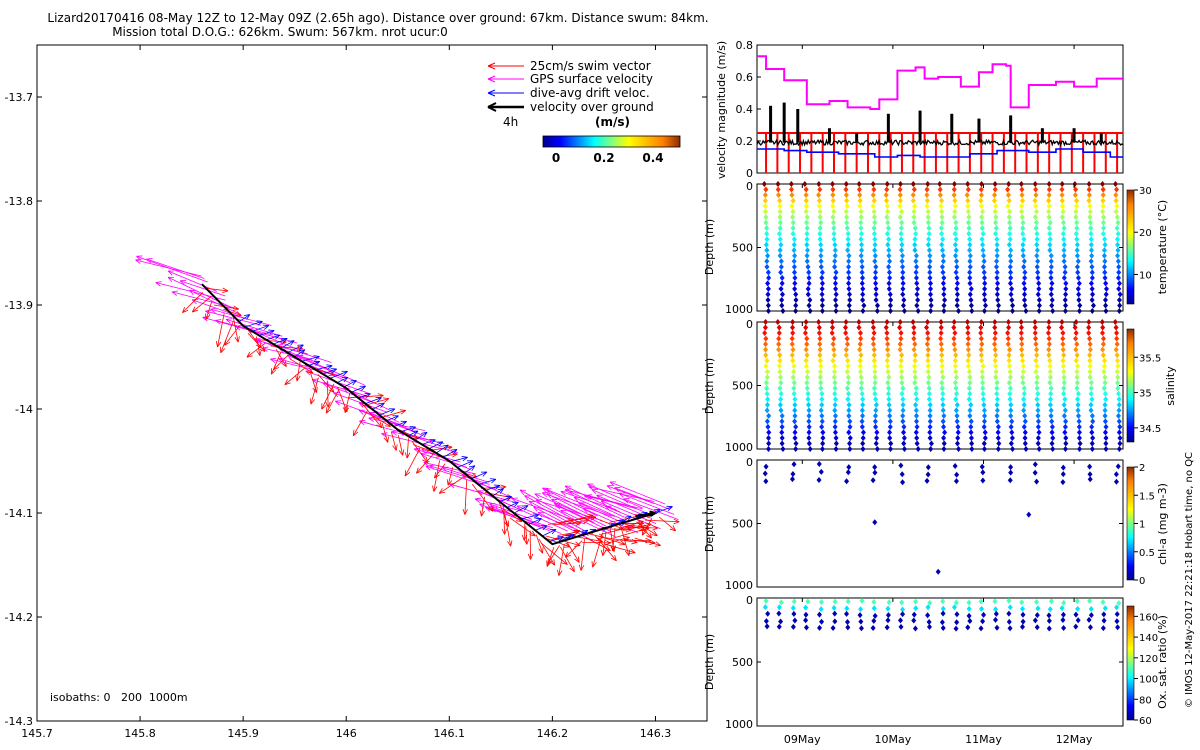 The height and width of the screenshot is (750, 1200). What do you see at coordinates (538, 521) in the screenshot?
I see `drift-arrow-head` at bounding box center [538, 521].